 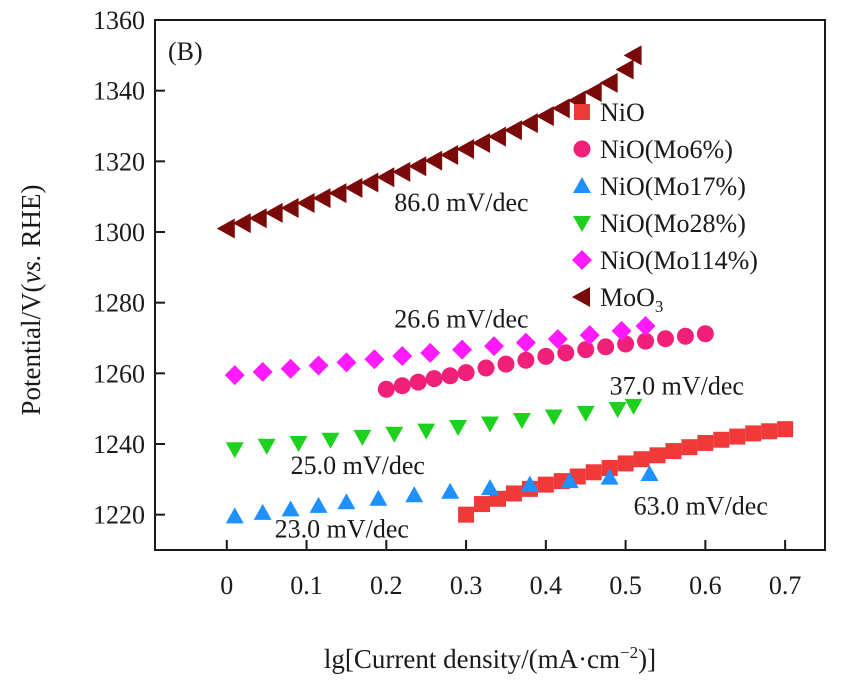 I want to click on slope-annotation: 37.0 mV/dec, so click(x=677, y=386).